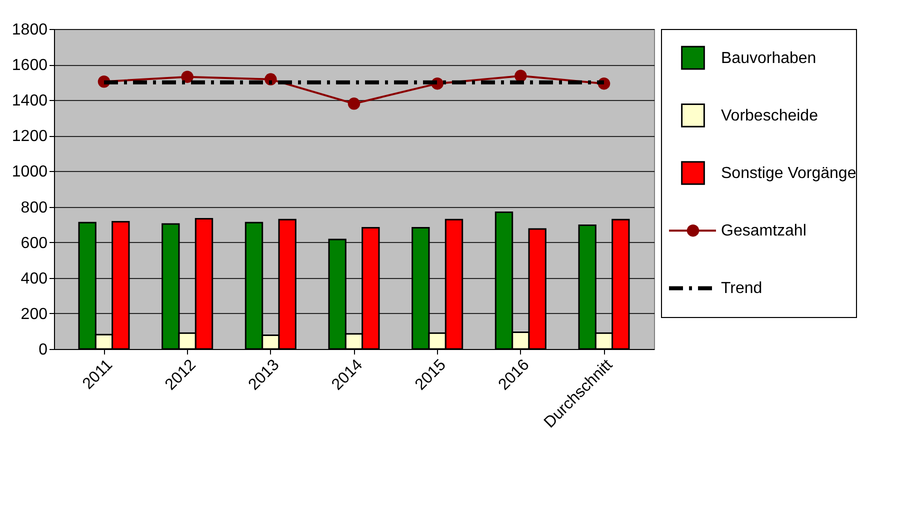 This screenshot has width=899, height=507. Describe the element at coordinates (768, 58) in the screenshot. I see `legend-label: Bauvorhaben` at that location.